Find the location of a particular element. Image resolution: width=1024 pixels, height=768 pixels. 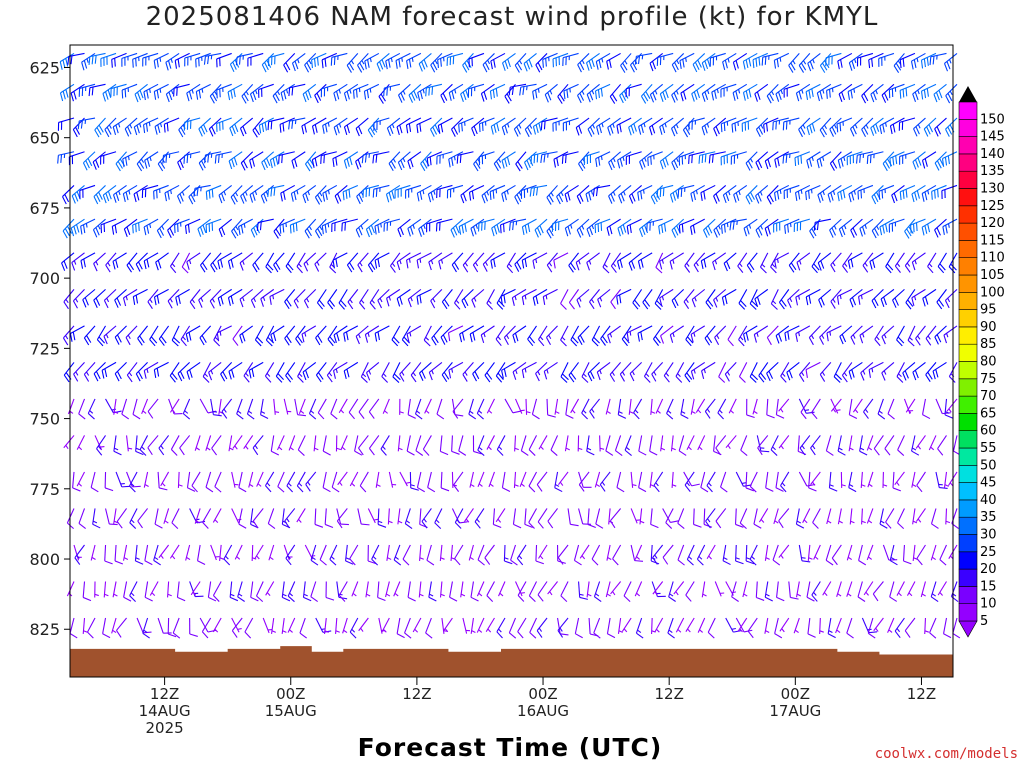

x-tick-label: 00Z is located at coordinates (290, 694).